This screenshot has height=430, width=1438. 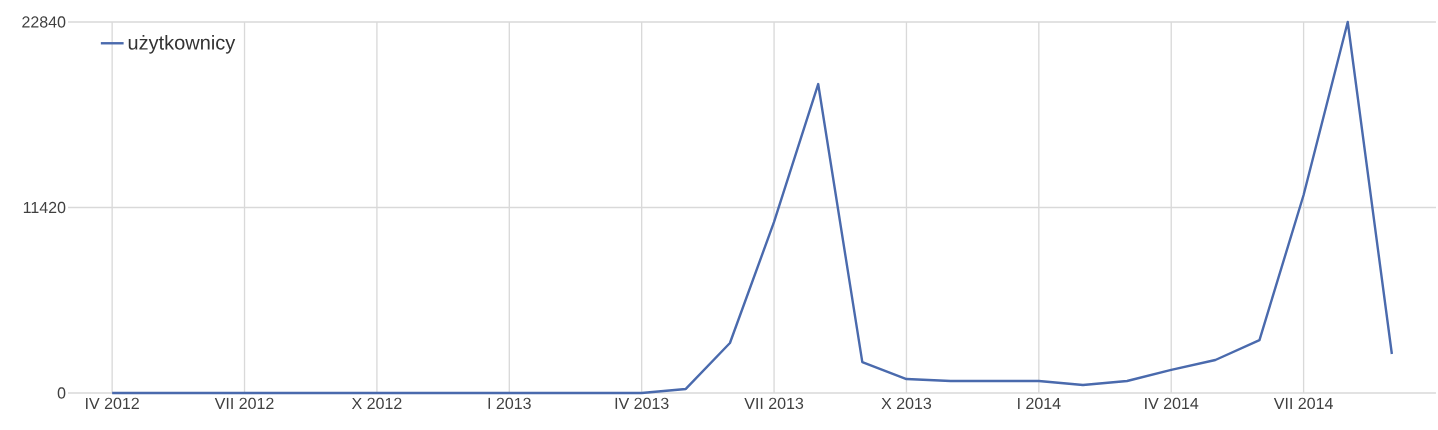 I want to click on y-tick-label: 0, so click(x=61, y=393).